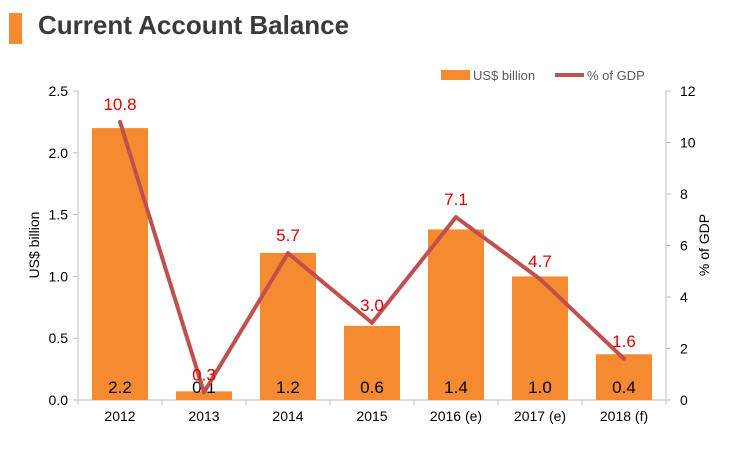 The height and width of the screenshot is (450, 750). Describe the element at coordinates (616, 75) in the screenshot. I see `legend-line-label: % of GDP` at that location.